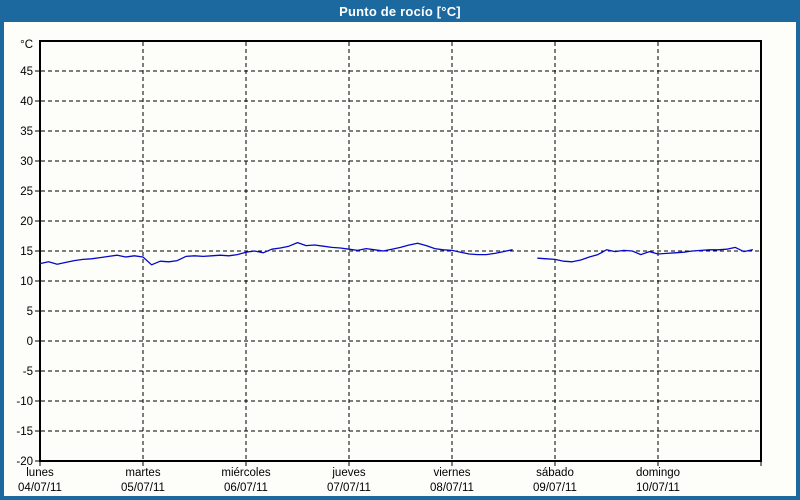 This screenshot has width=800, height=500. What do you see at coordinates (26, 162) in the screenshot?
I see `y-tick-label: 30` at bounding box center [26, 162].